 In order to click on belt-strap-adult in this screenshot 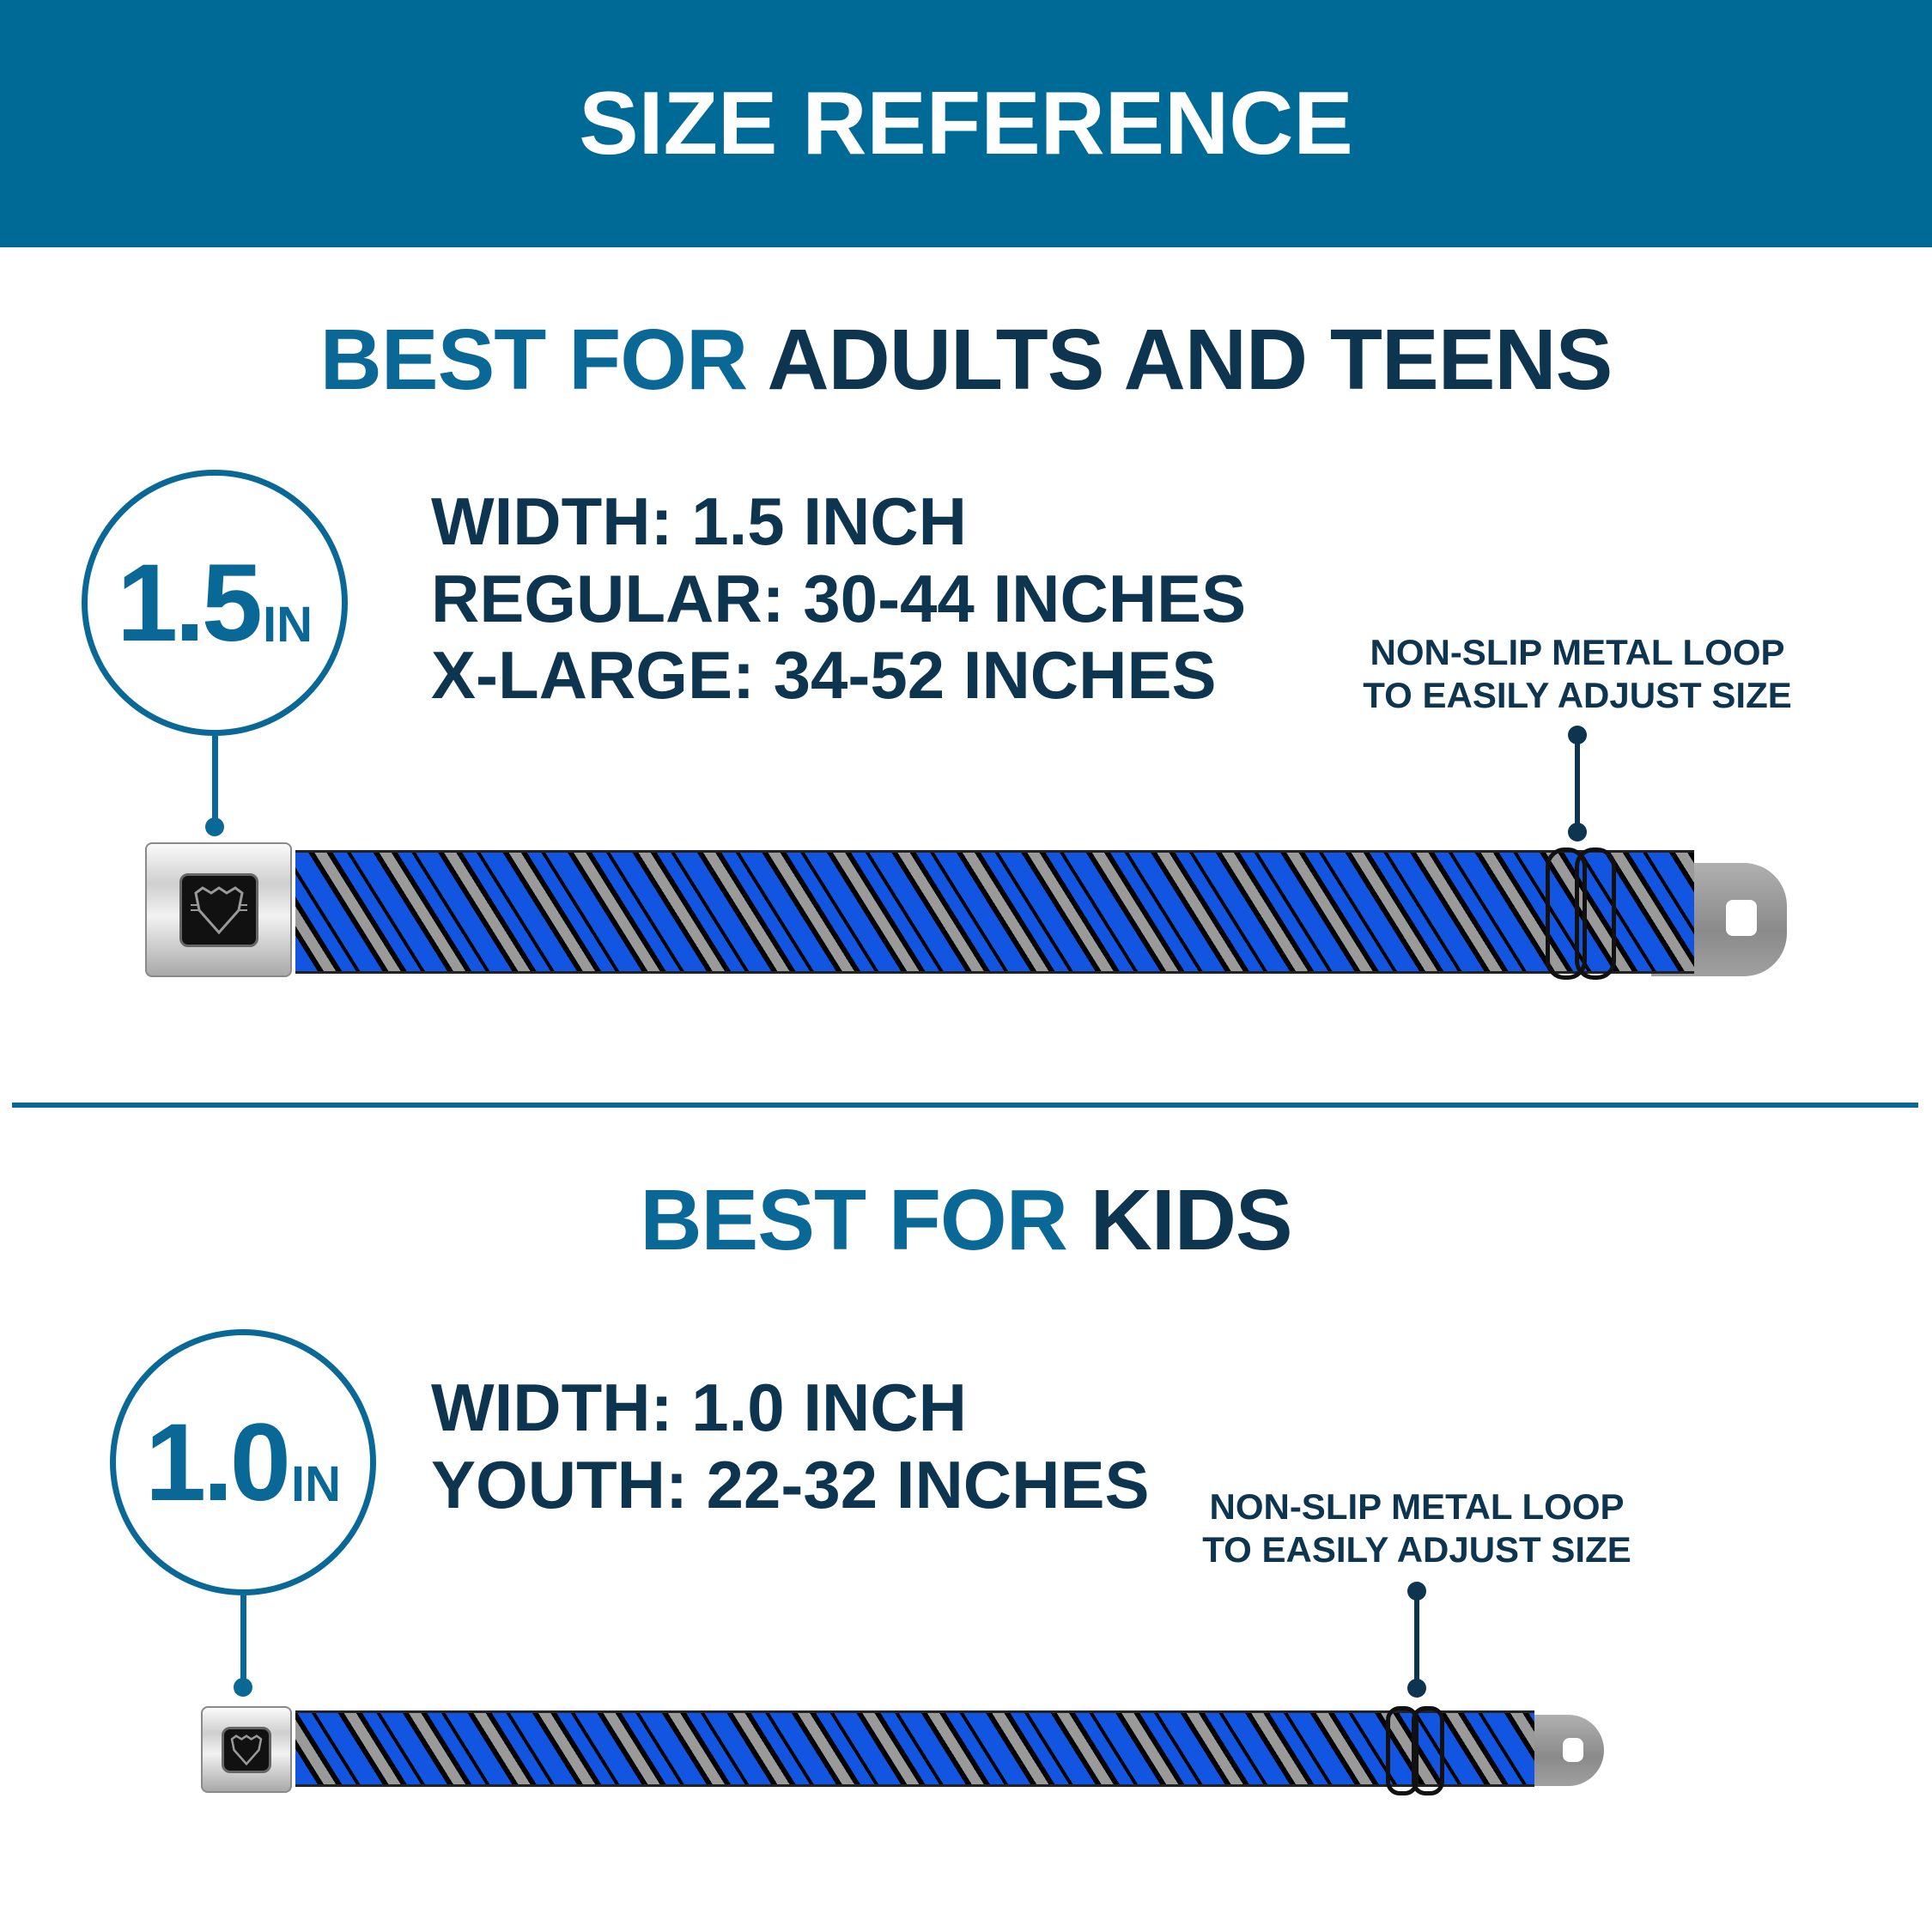, I will do `click(995, 912)`.